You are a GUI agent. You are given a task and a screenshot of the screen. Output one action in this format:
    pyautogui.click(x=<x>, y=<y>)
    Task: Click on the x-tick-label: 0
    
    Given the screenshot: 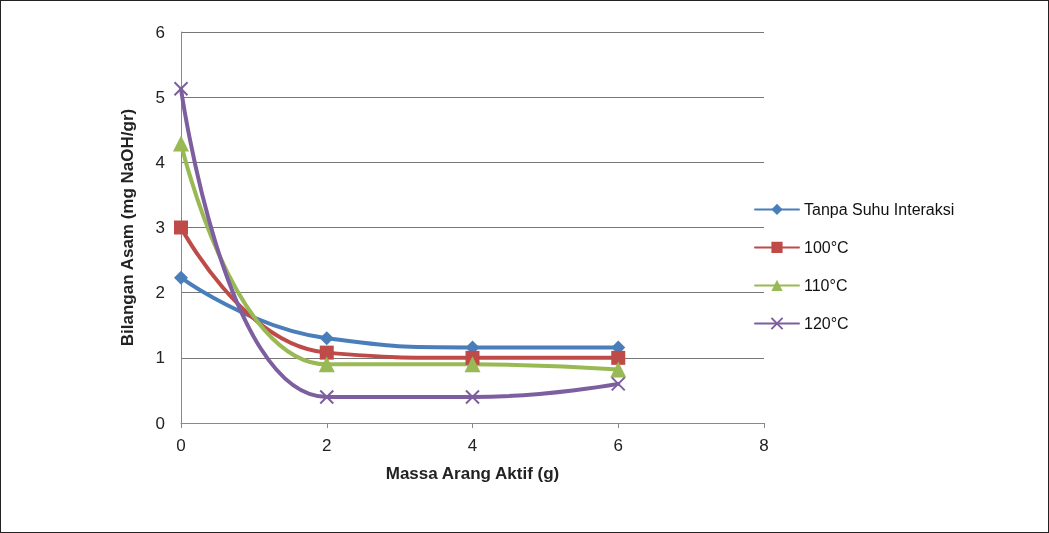 What is the action you would take?
    pyautogui.click(x=181, y=445)
    